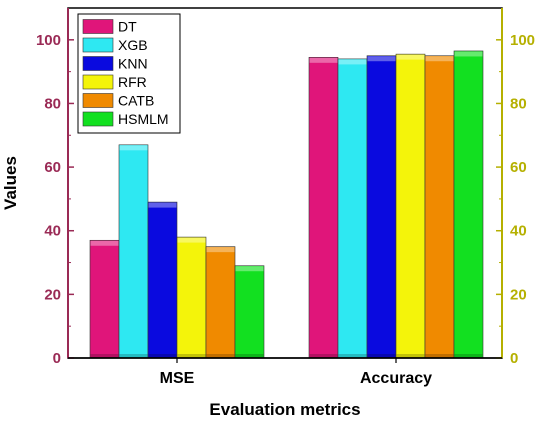 The image size is (550, 421). I want to click on bar-base-xgb-mse, so click(133, 356).